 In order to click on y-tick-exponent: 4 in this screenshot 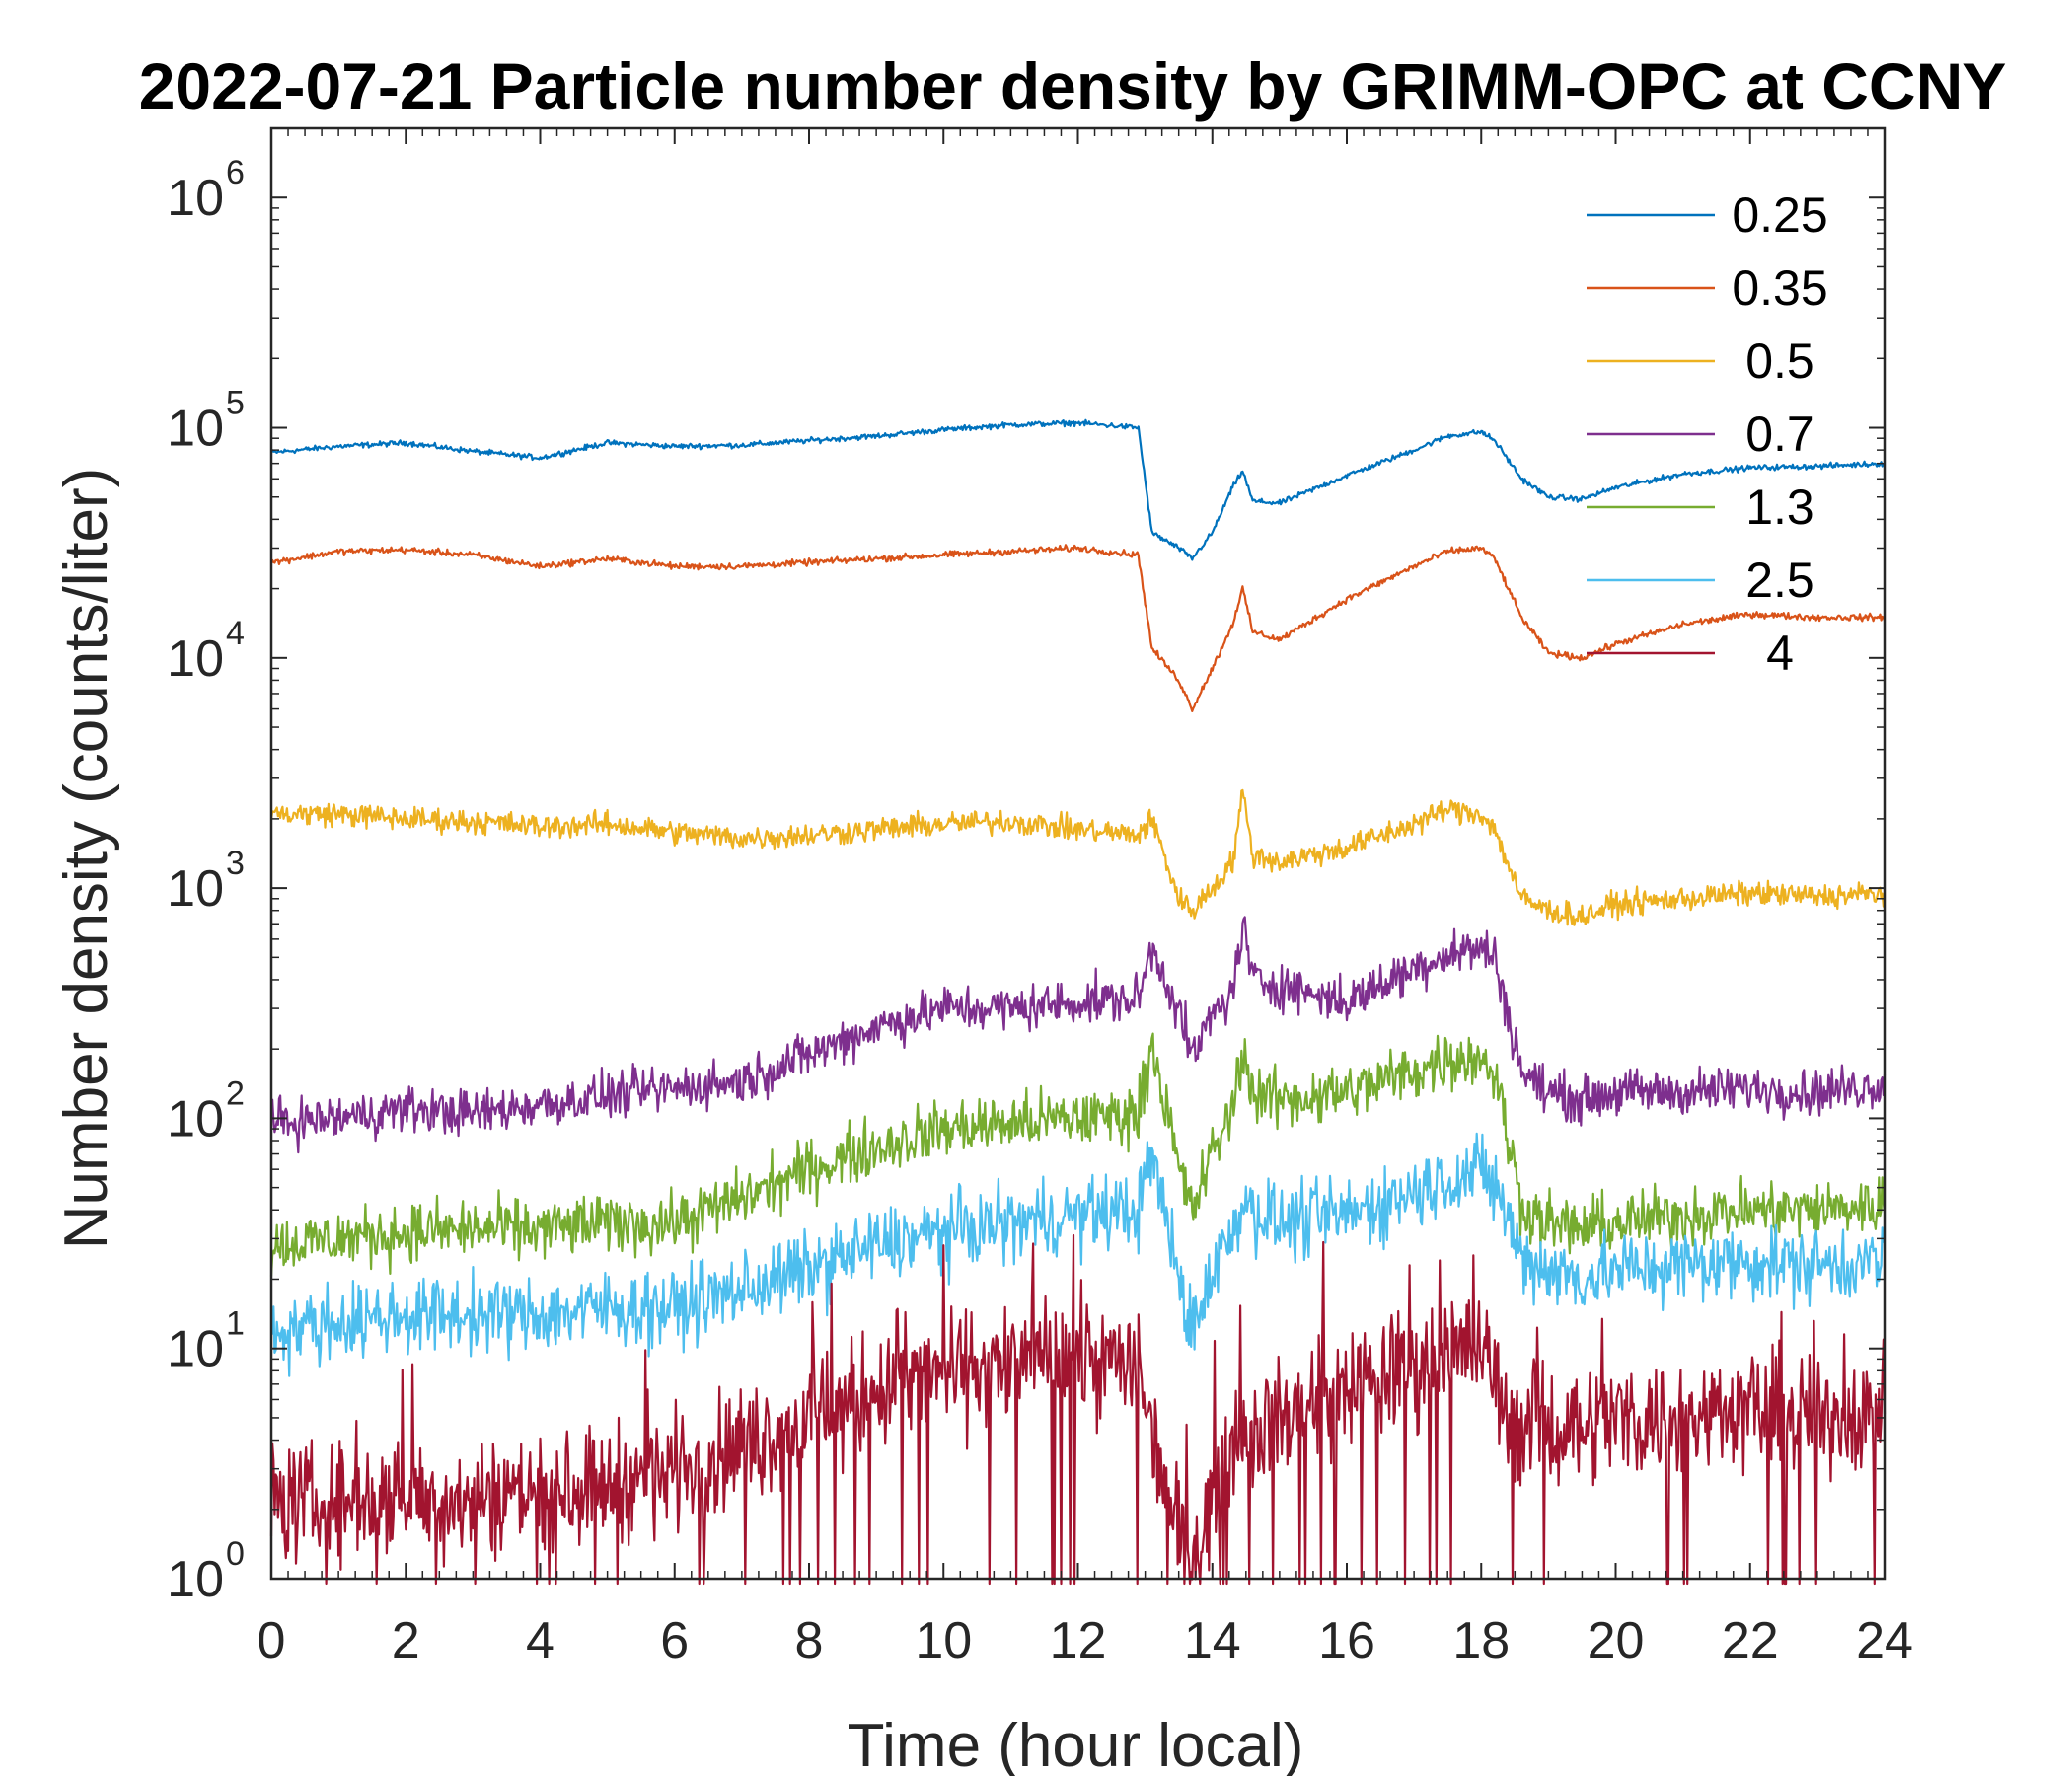, I will do `click(236, 633)`.